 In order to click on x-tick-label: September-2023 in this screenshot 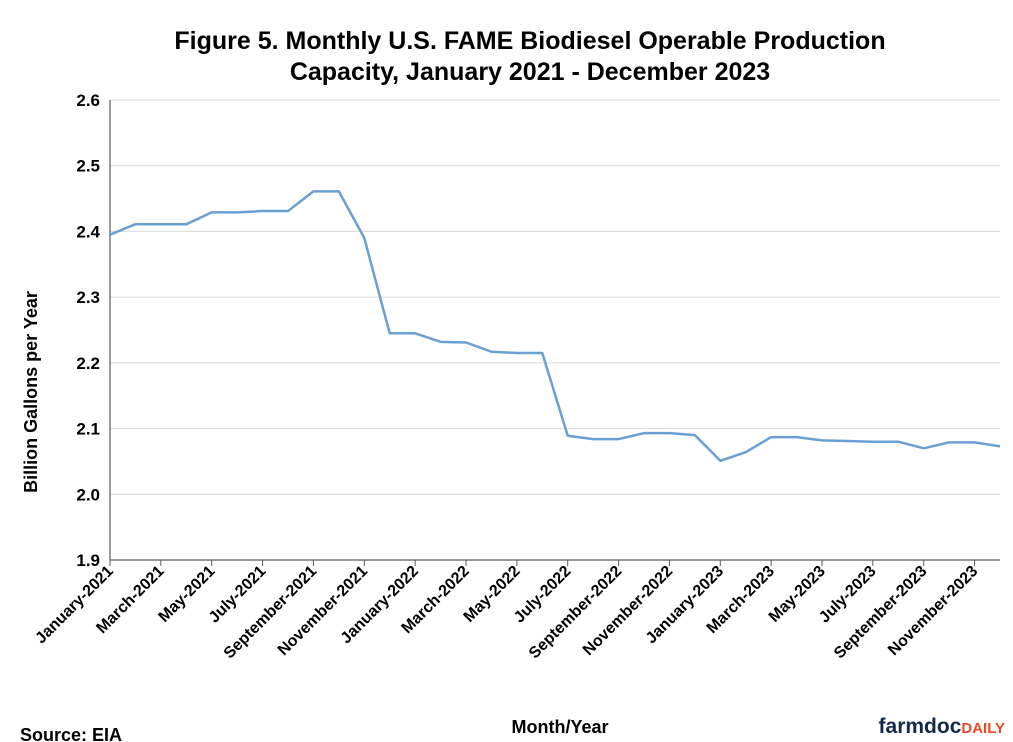, I will do `click(881, 613)`.